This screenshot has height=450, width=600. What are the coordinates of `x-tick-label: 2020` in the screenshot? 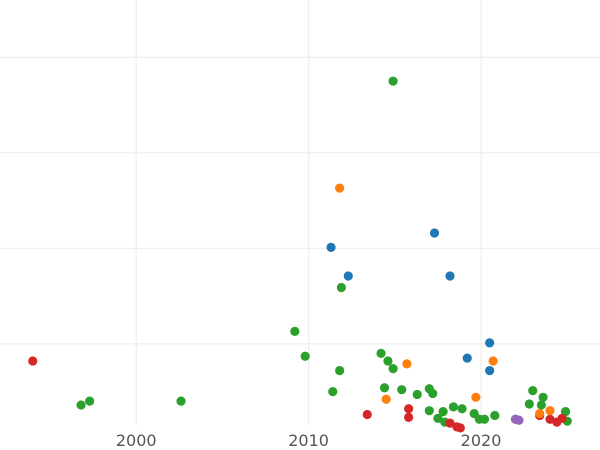 It's located at (481, 440).